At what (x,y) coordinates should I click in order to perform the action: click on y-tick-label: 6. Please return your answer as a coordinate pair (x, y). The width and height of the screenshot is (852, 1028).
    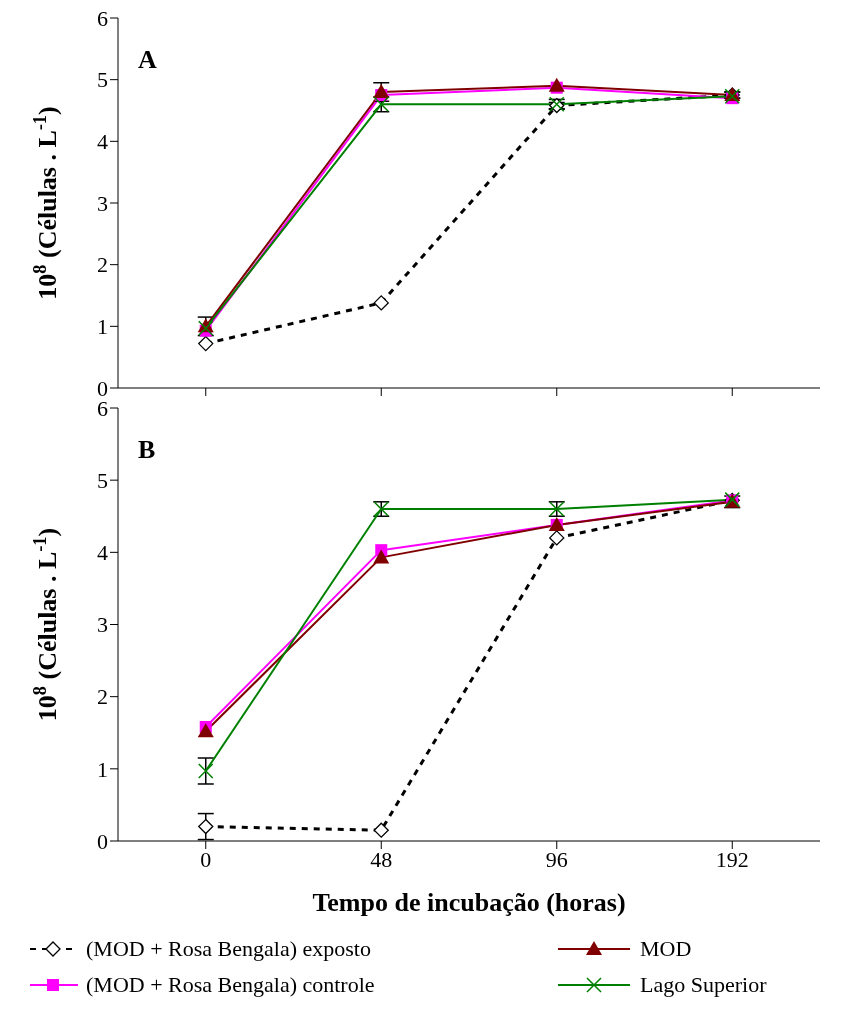
    Looking at the image, I should click on (102, 18).